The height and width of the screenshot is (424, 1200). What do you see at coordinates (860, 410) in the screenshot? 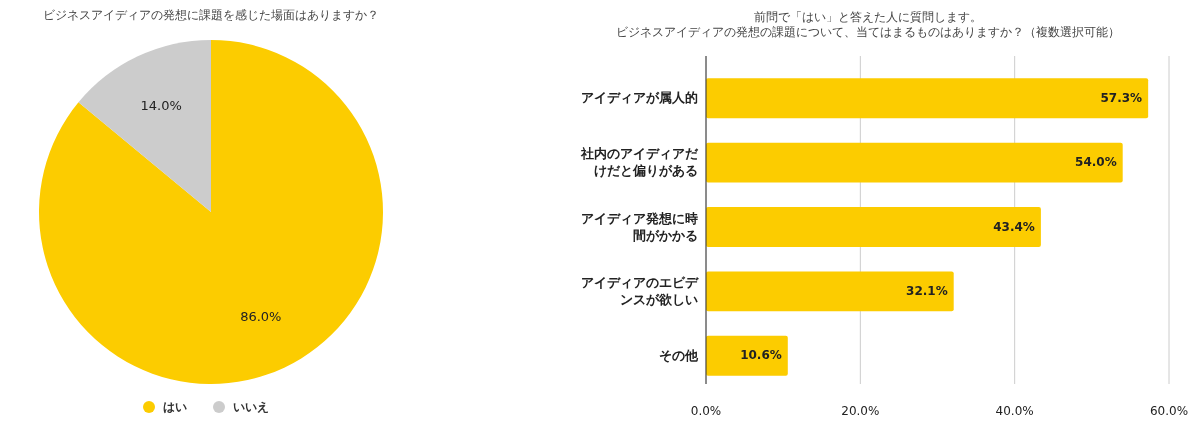
I see `x-tick-label: 20.0%` at bounding box center [860, 410].